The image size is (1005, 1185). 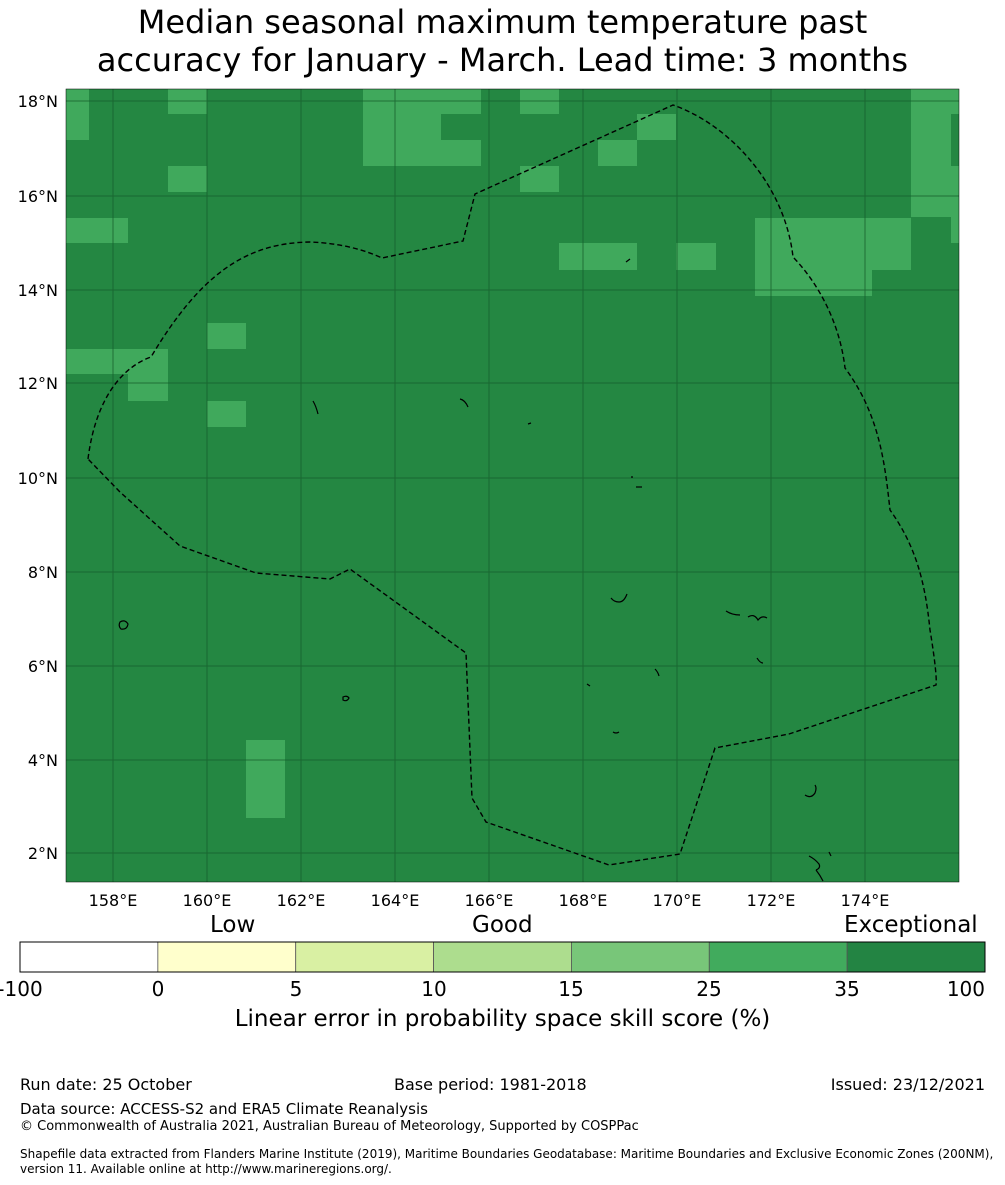 What do you see at coordinates (38, 196) in the screenshot?
I see `latitude-tick-label: 16°N` at bounding box center [38, 196].